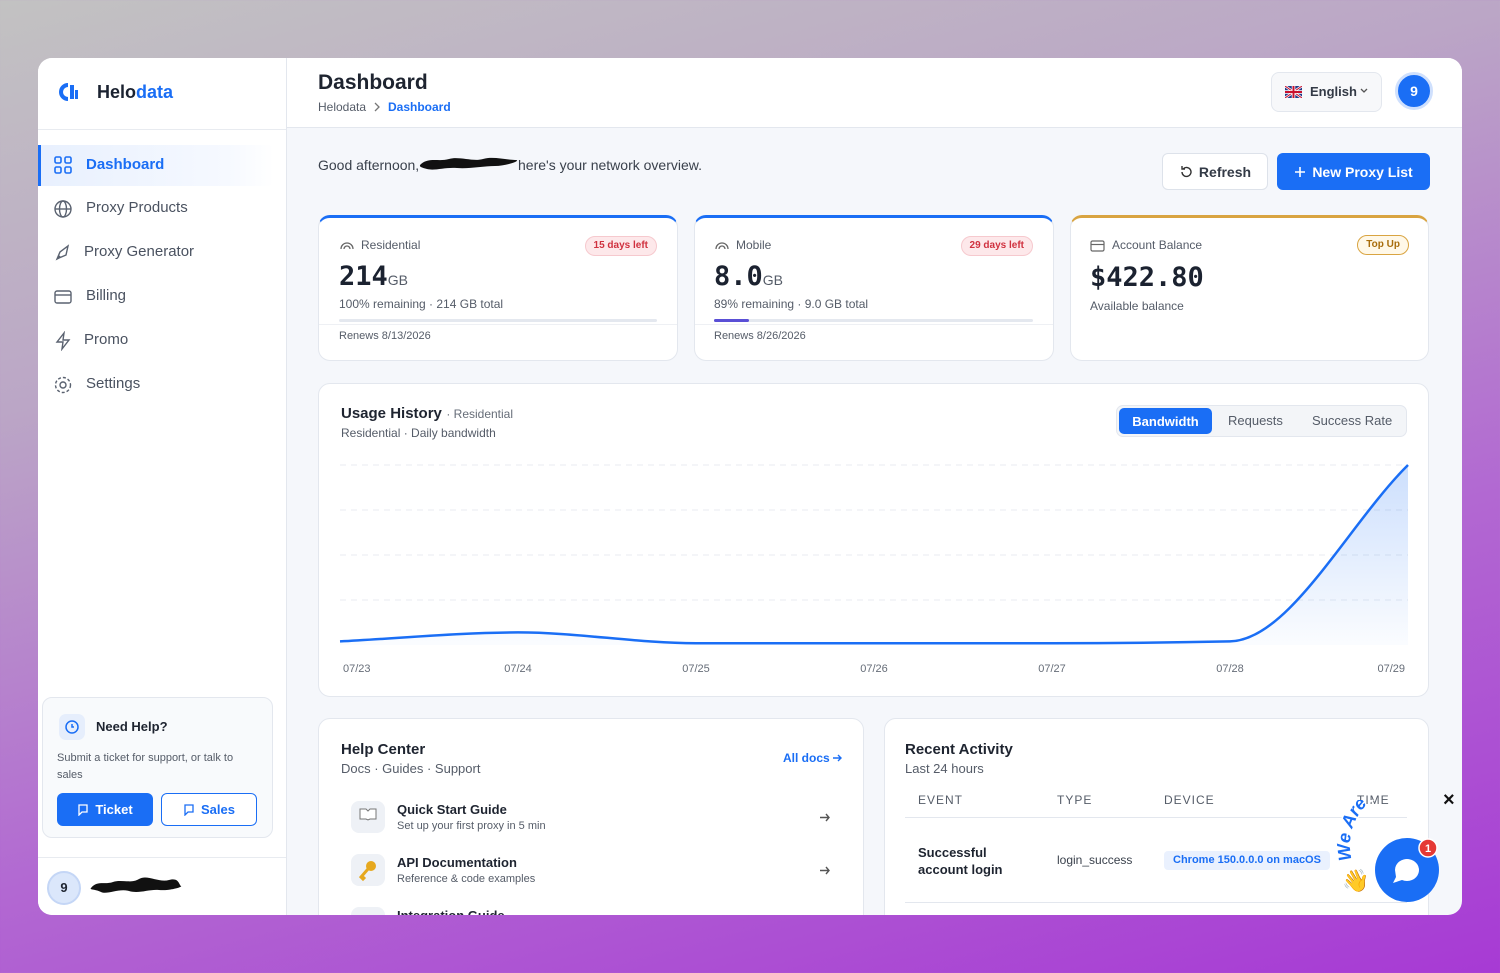  I want to click on chevron, so click(377, 107).